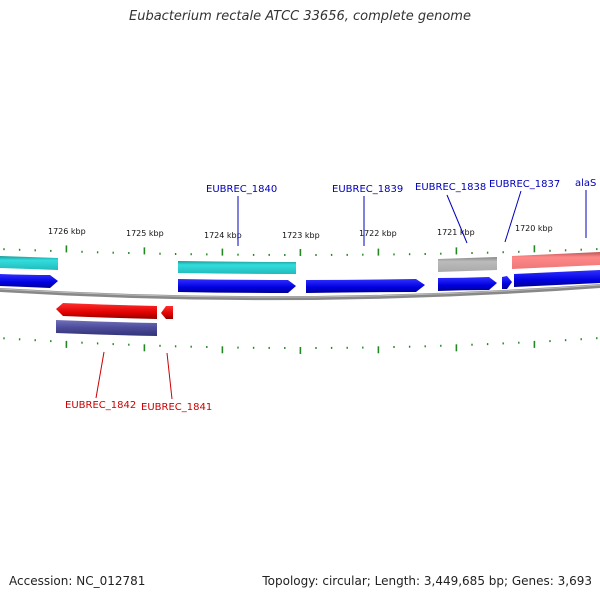 The height and width of the screenshot is (600, 600). Describe the element at coordinates (29, 263) in the screenshot. I see `cog-feature-cyan-left` at that location.